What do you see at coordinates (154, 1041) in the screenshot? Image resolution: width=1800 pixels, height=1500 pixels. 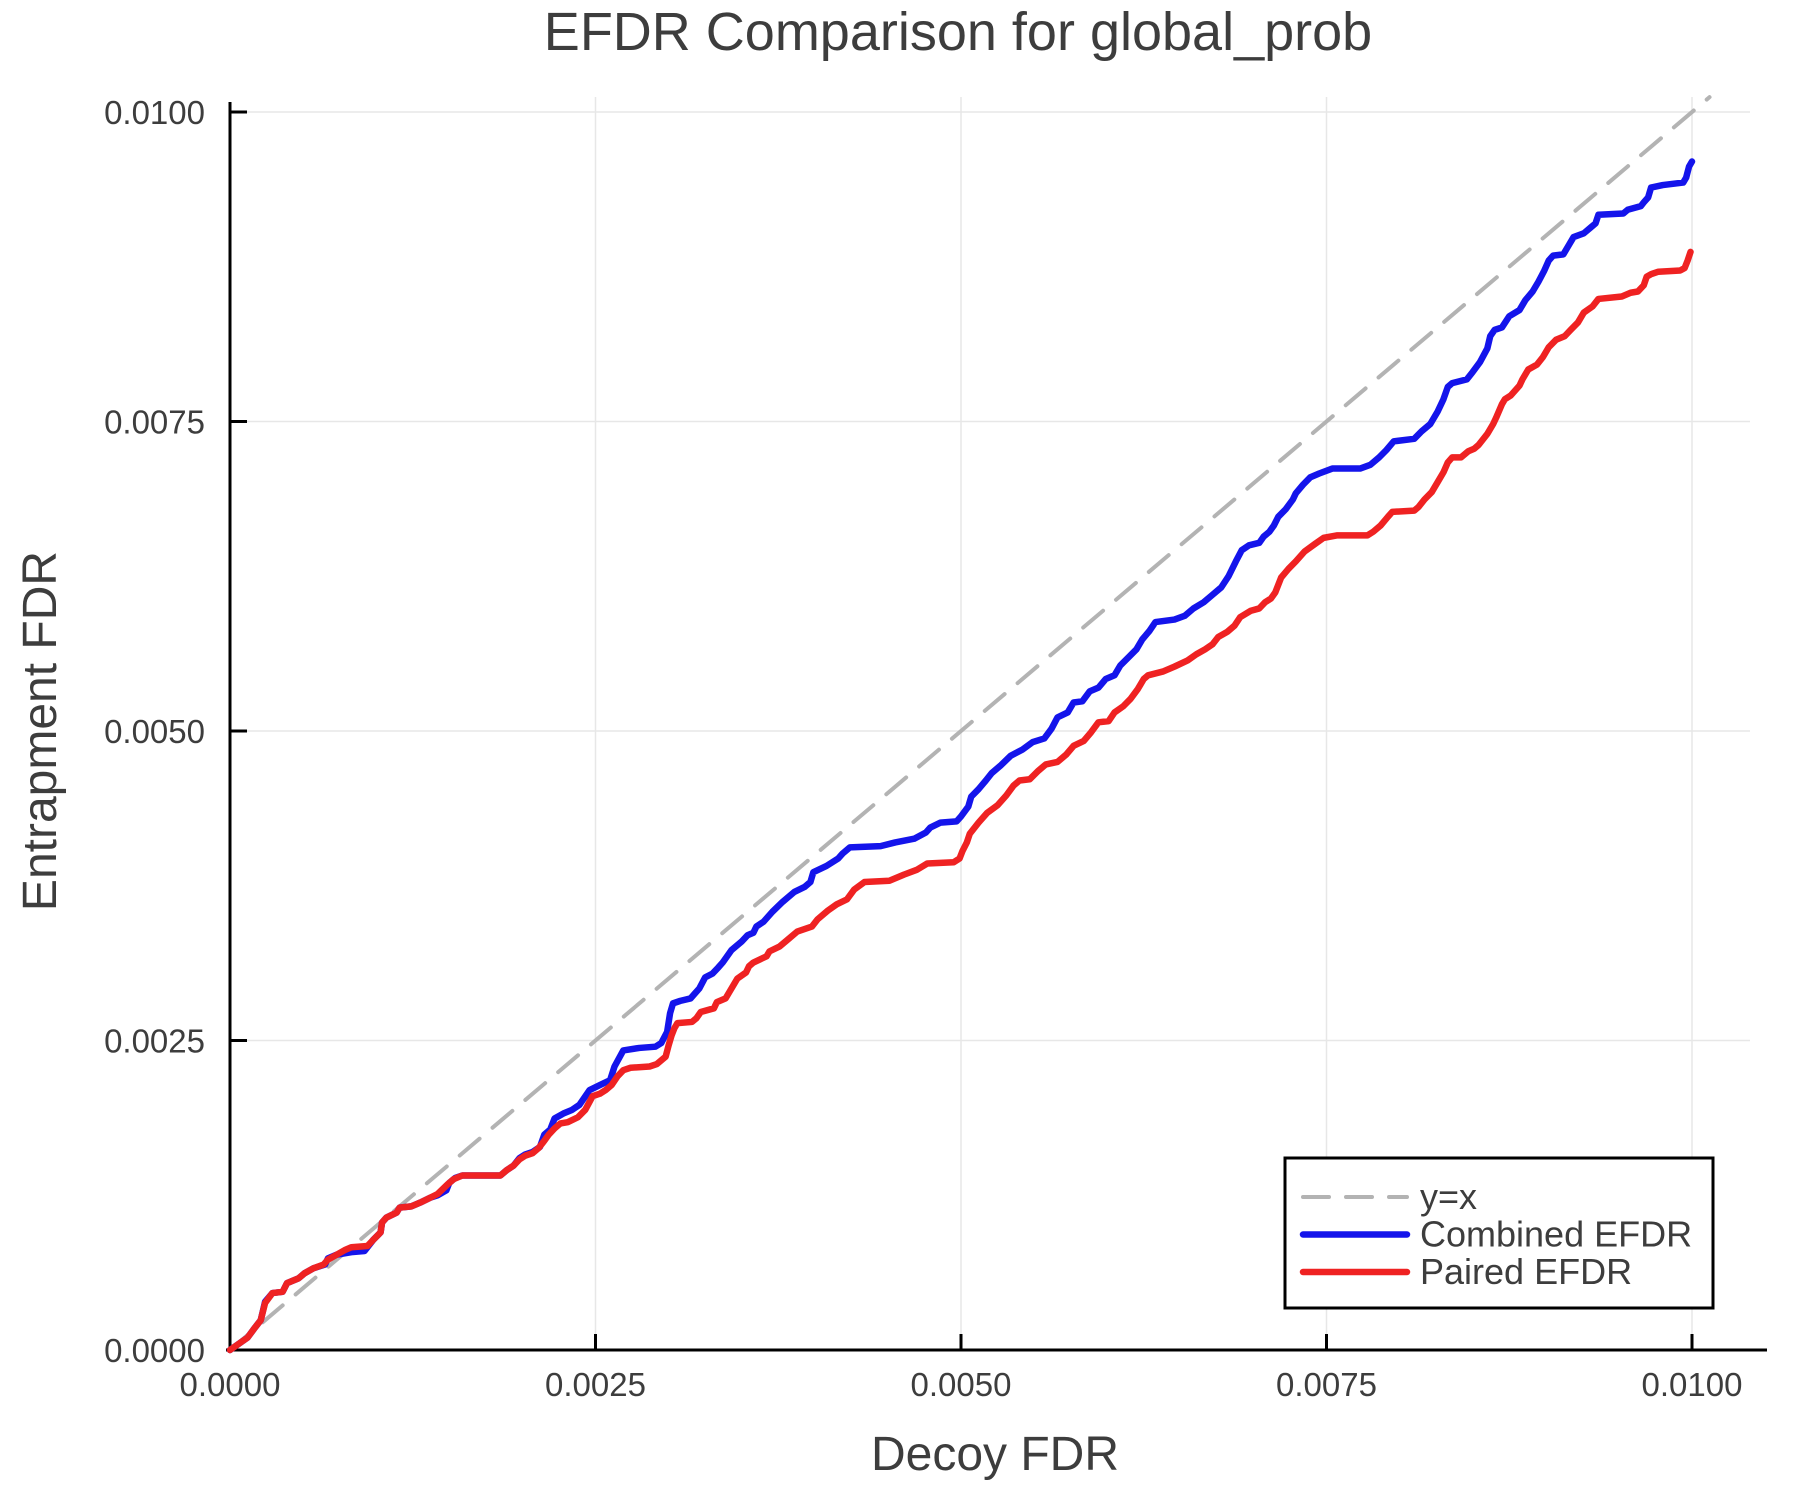 I see `y-tick-label: 0.0025` at bounding box center [154, 1041].